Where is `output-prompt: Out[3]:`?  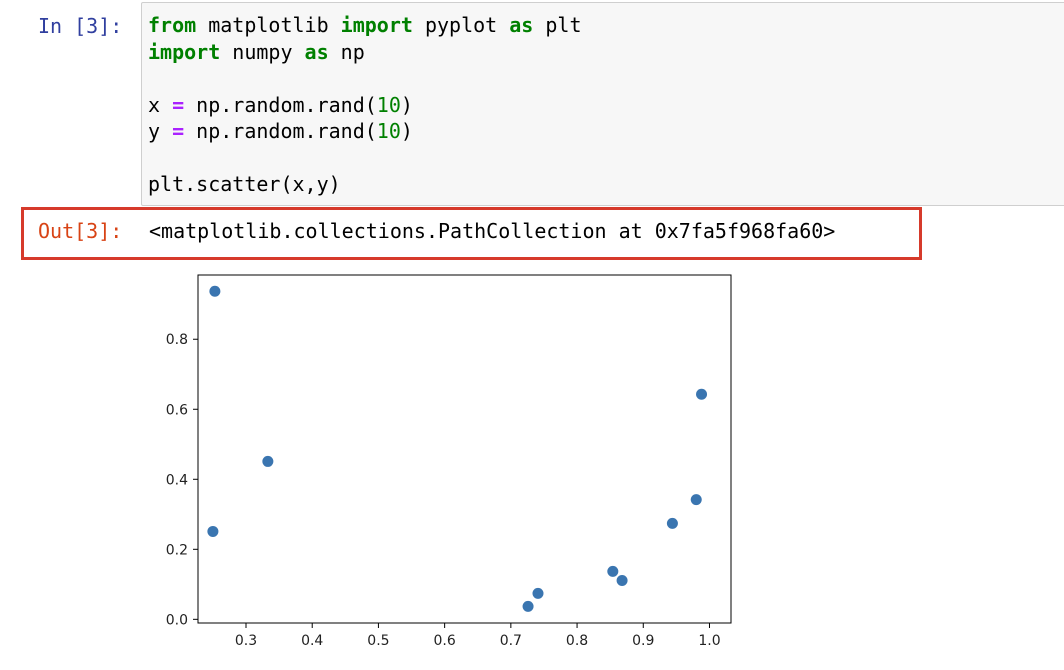
output-prompt: Out[3]: is located at coordinates (80, 231).